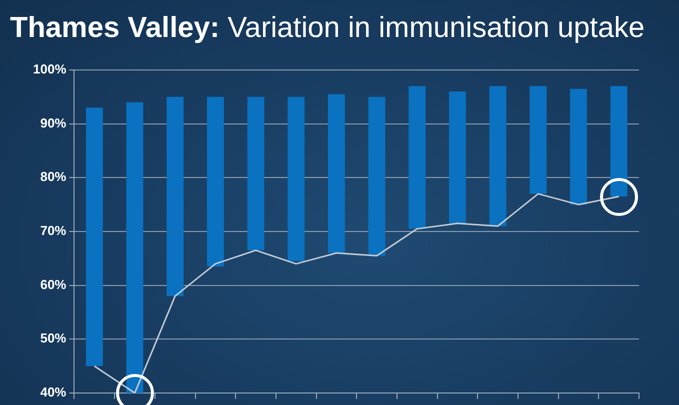  What do you see at coordinates (53, 176) in the screenshot?
I see `y-tick-label: 80%` at bounding box center [53, 176].